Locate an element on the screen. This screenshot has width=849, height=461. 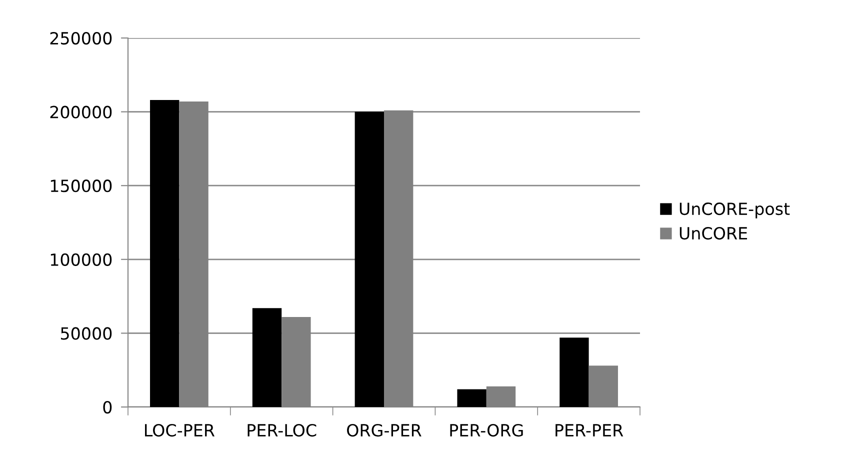
x-tick-label: PER-PER is located at coordinates (590, 430).